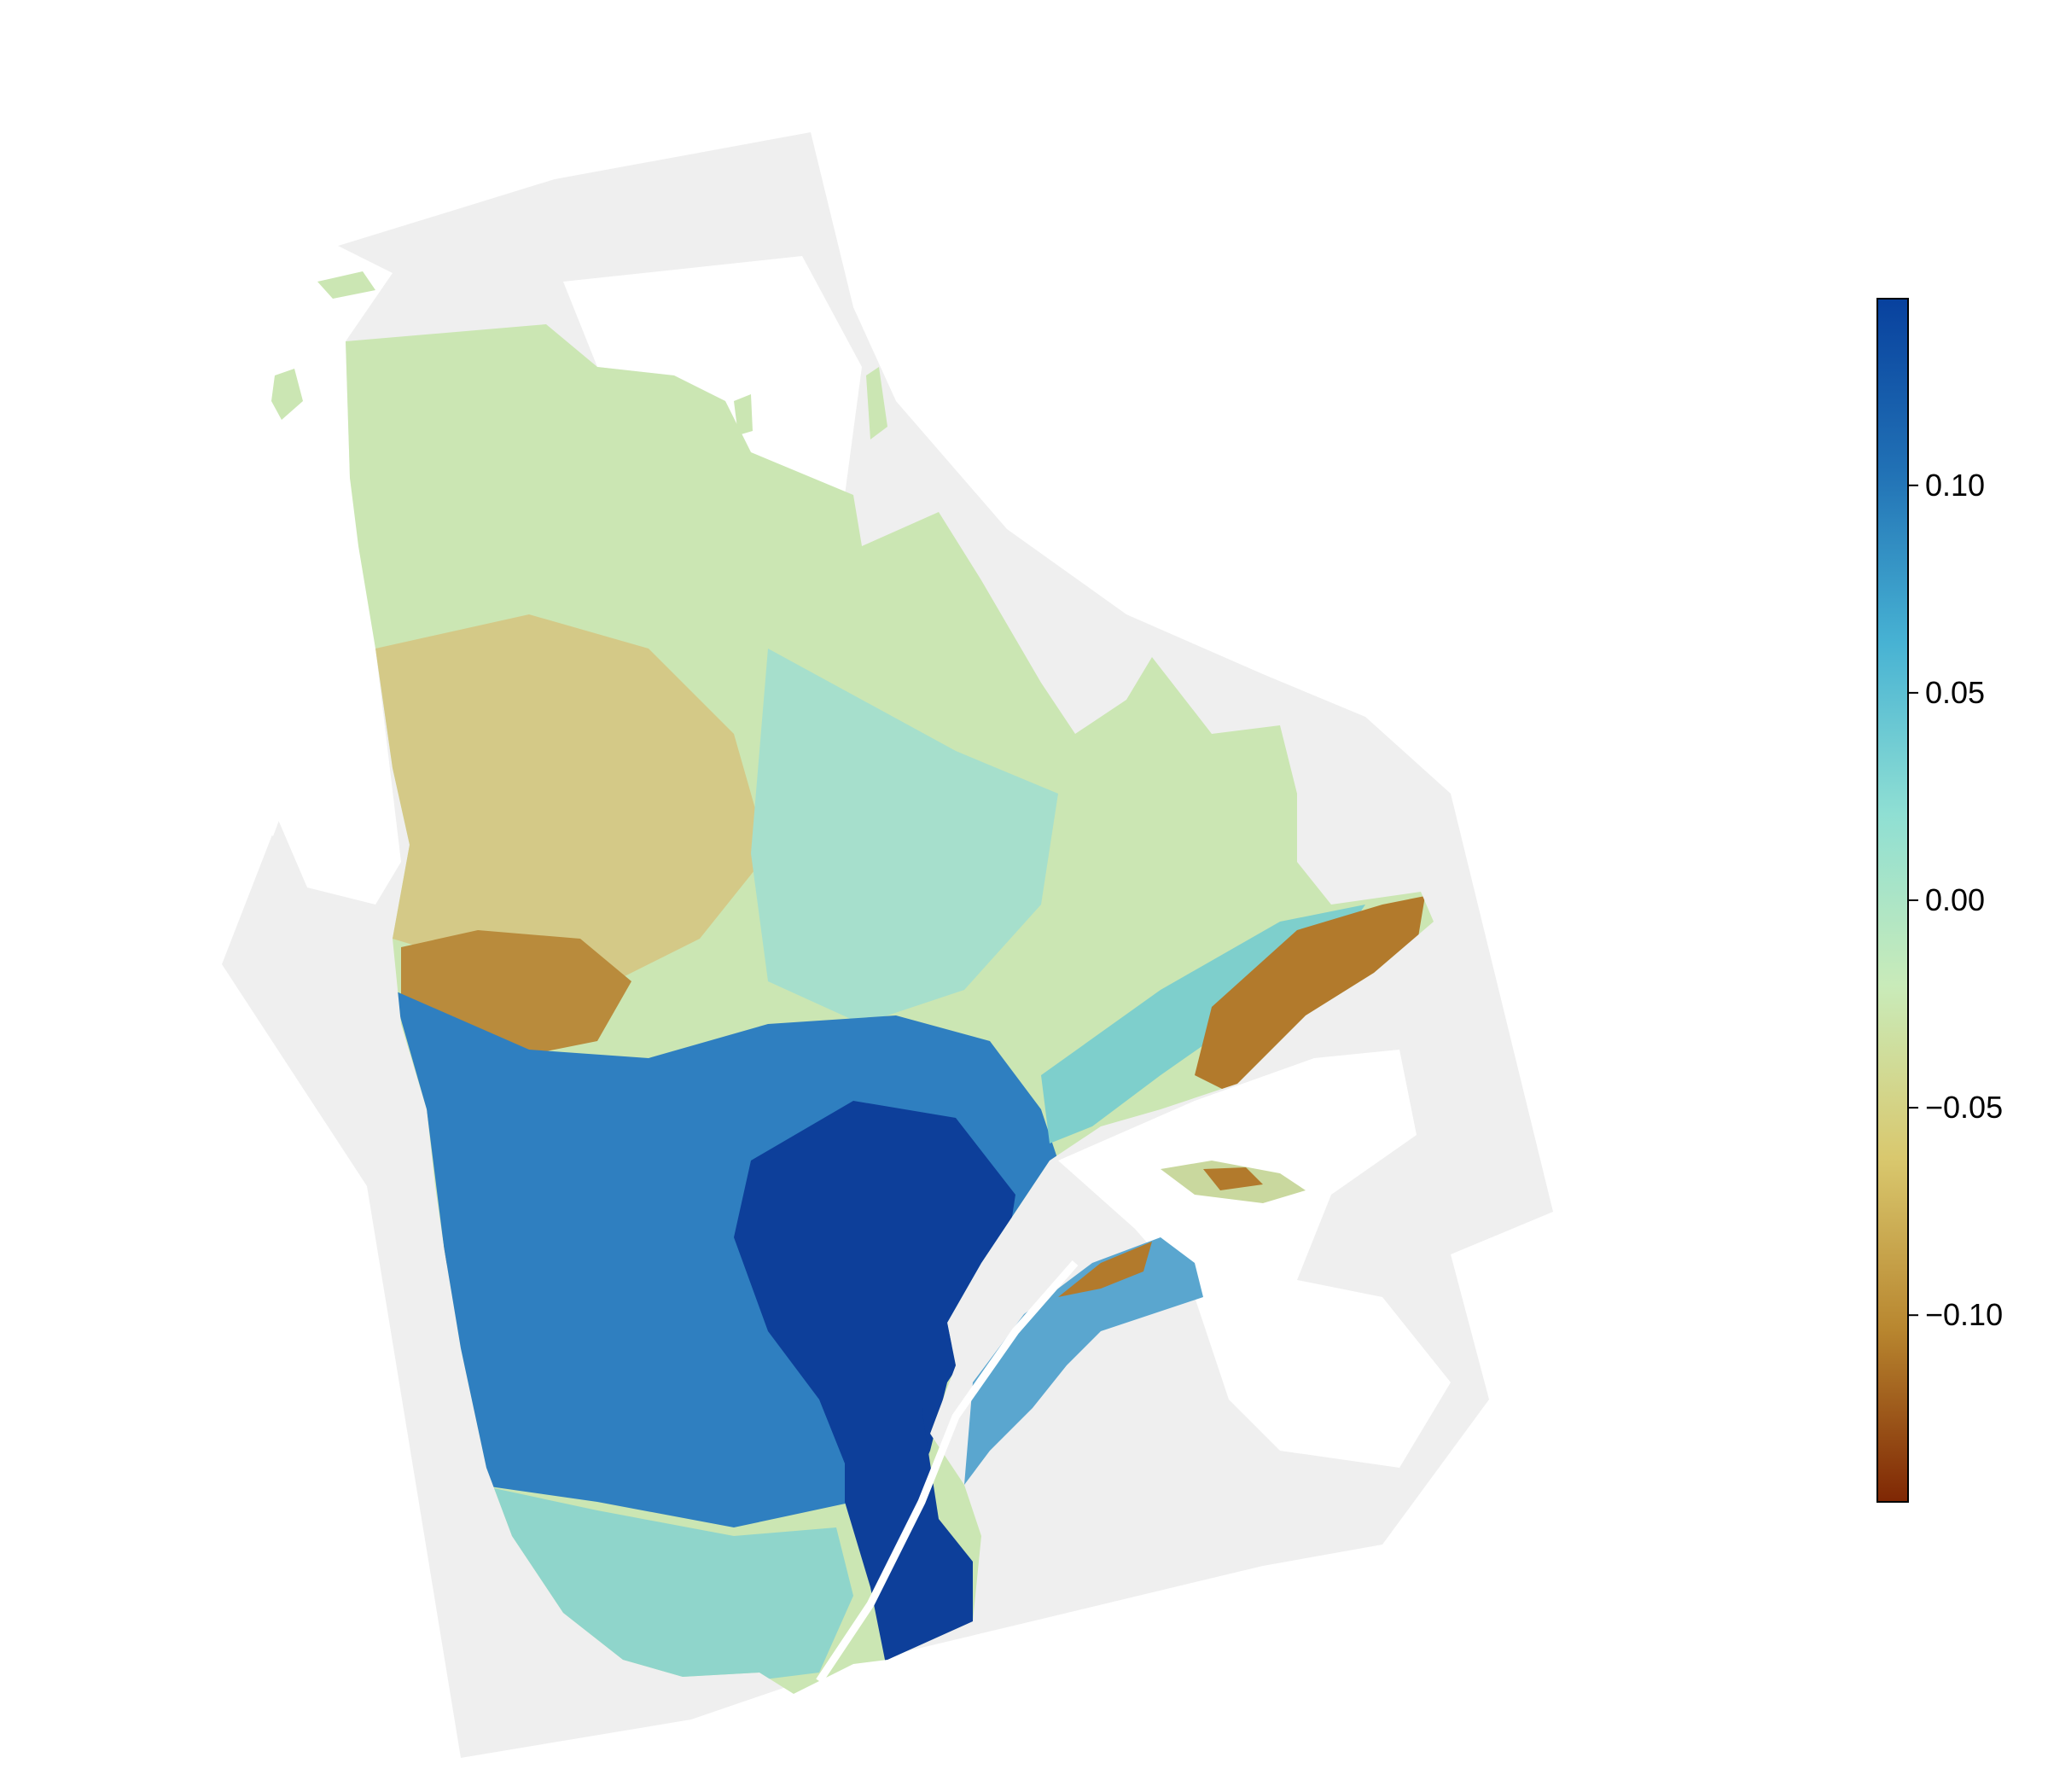 Image resolution: width=2048 pixels, height=1792 pixels. Describe the element at coordinates (909, 1540) in the screenshot. I see `region-deep-blue-south` at that location.